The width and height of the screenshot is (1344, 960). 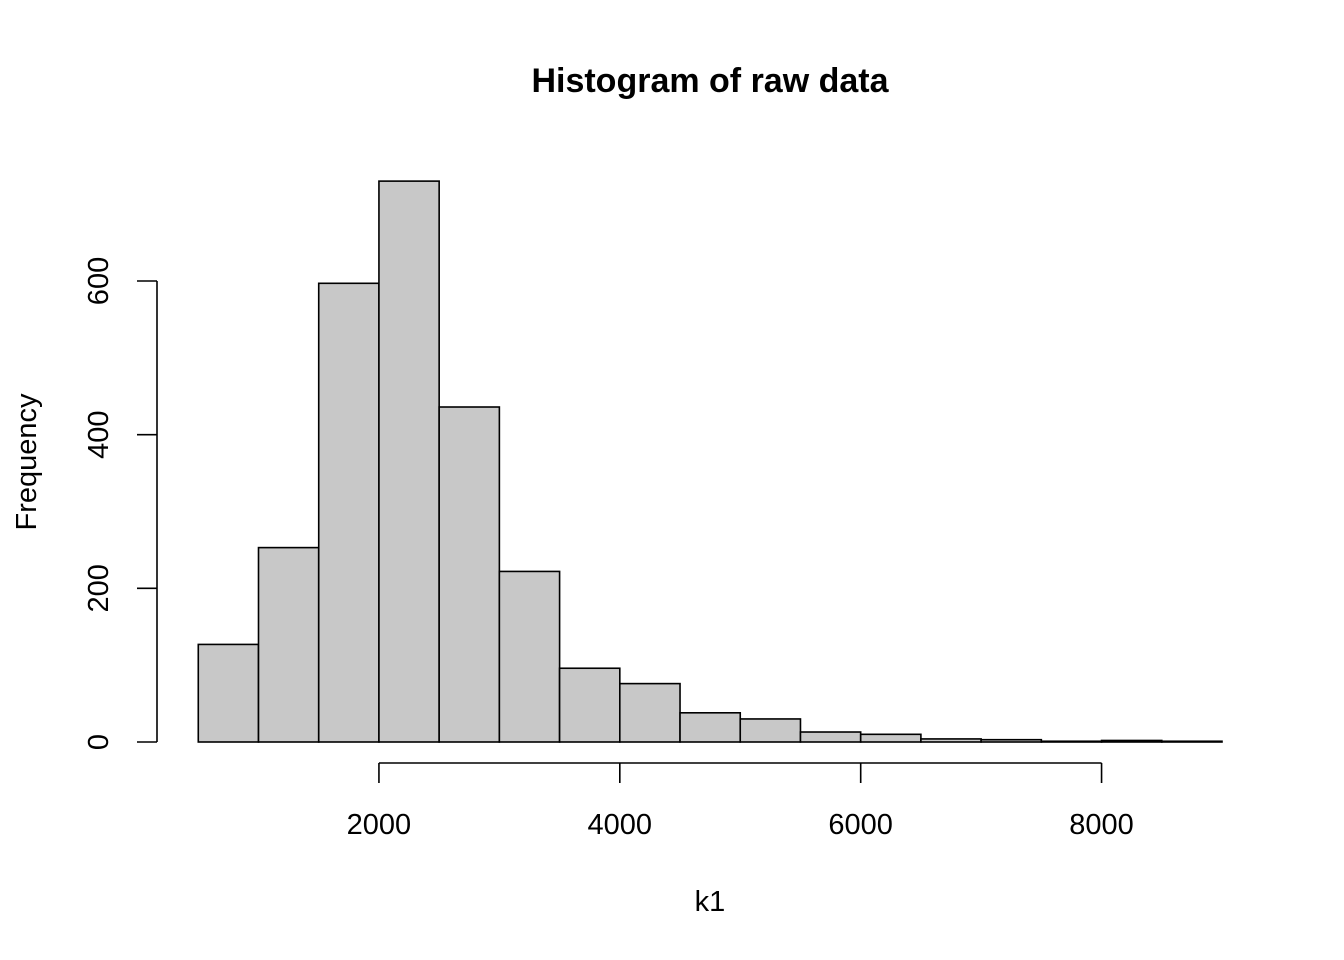 I want to click on x-tick-label-2000: 2000, so click(x=379, y=825).